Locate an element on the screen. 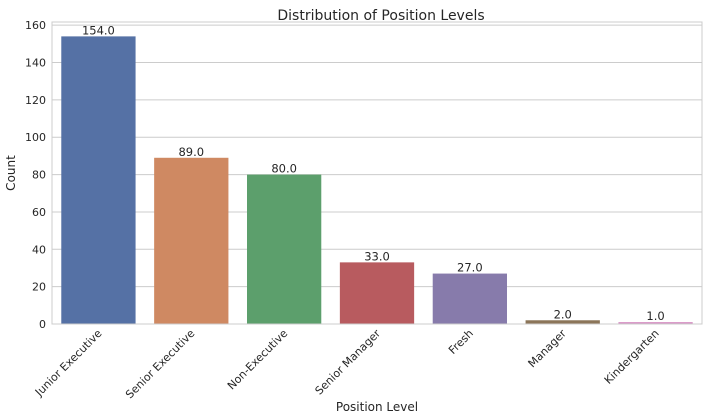 The height and width of the screenshot is (420, 708). x-axis-label: Position Level is located at coordinates (377, 407).